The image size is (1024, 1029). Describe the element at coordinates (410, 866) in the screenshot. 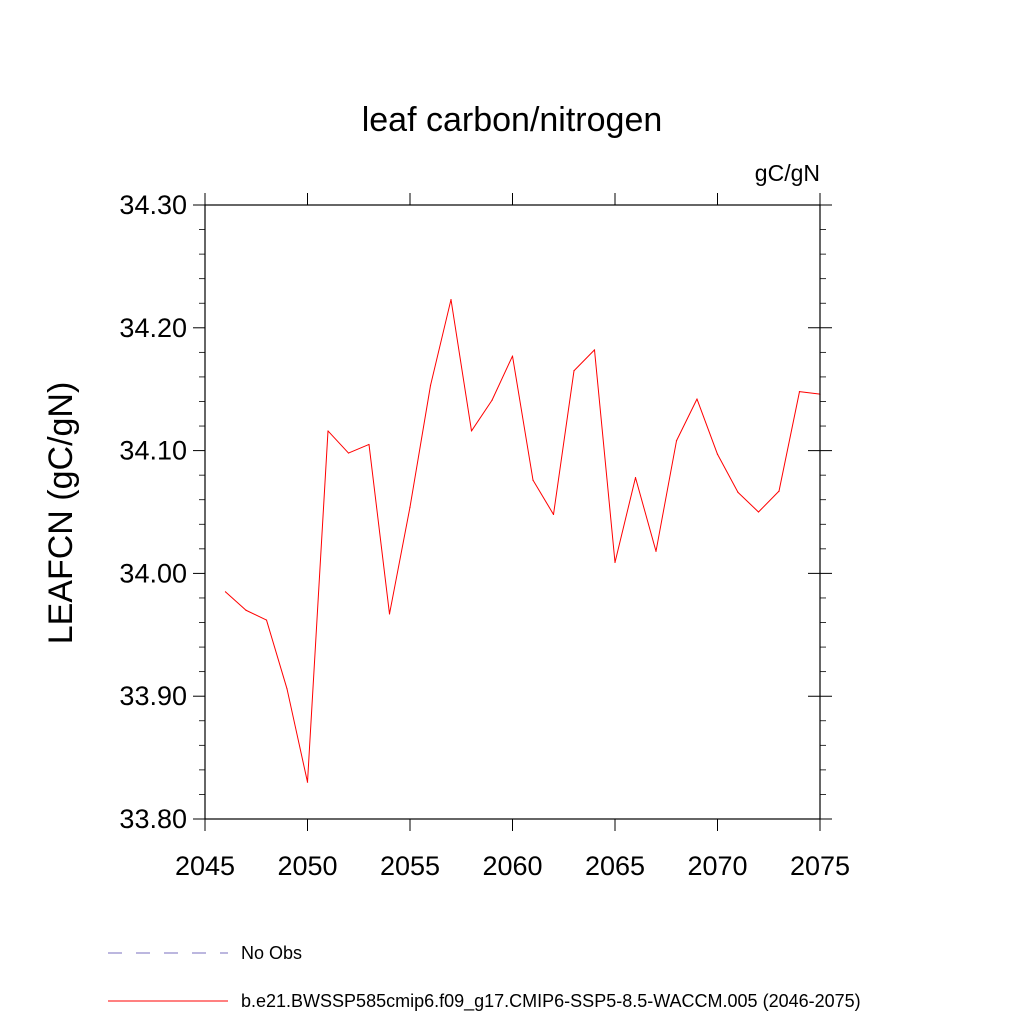

I see `x-tick-label: 2055` at that location.